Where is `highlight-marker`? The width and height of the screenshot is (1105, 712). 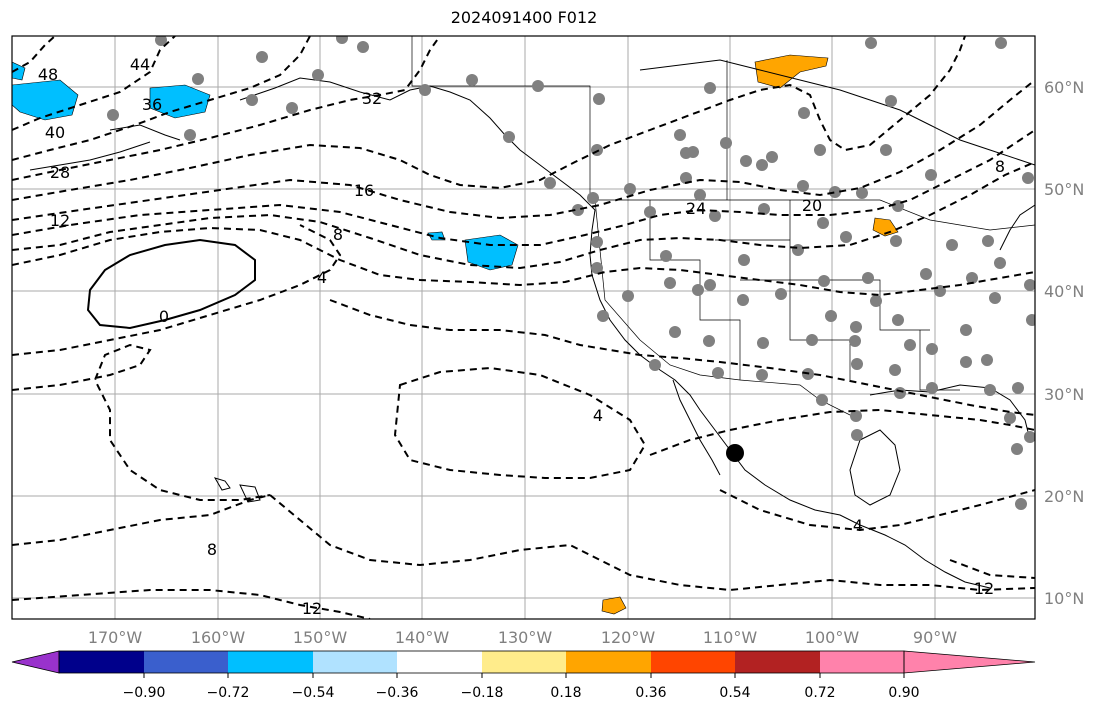 highlight-marker is located at coordinates (735, 453).